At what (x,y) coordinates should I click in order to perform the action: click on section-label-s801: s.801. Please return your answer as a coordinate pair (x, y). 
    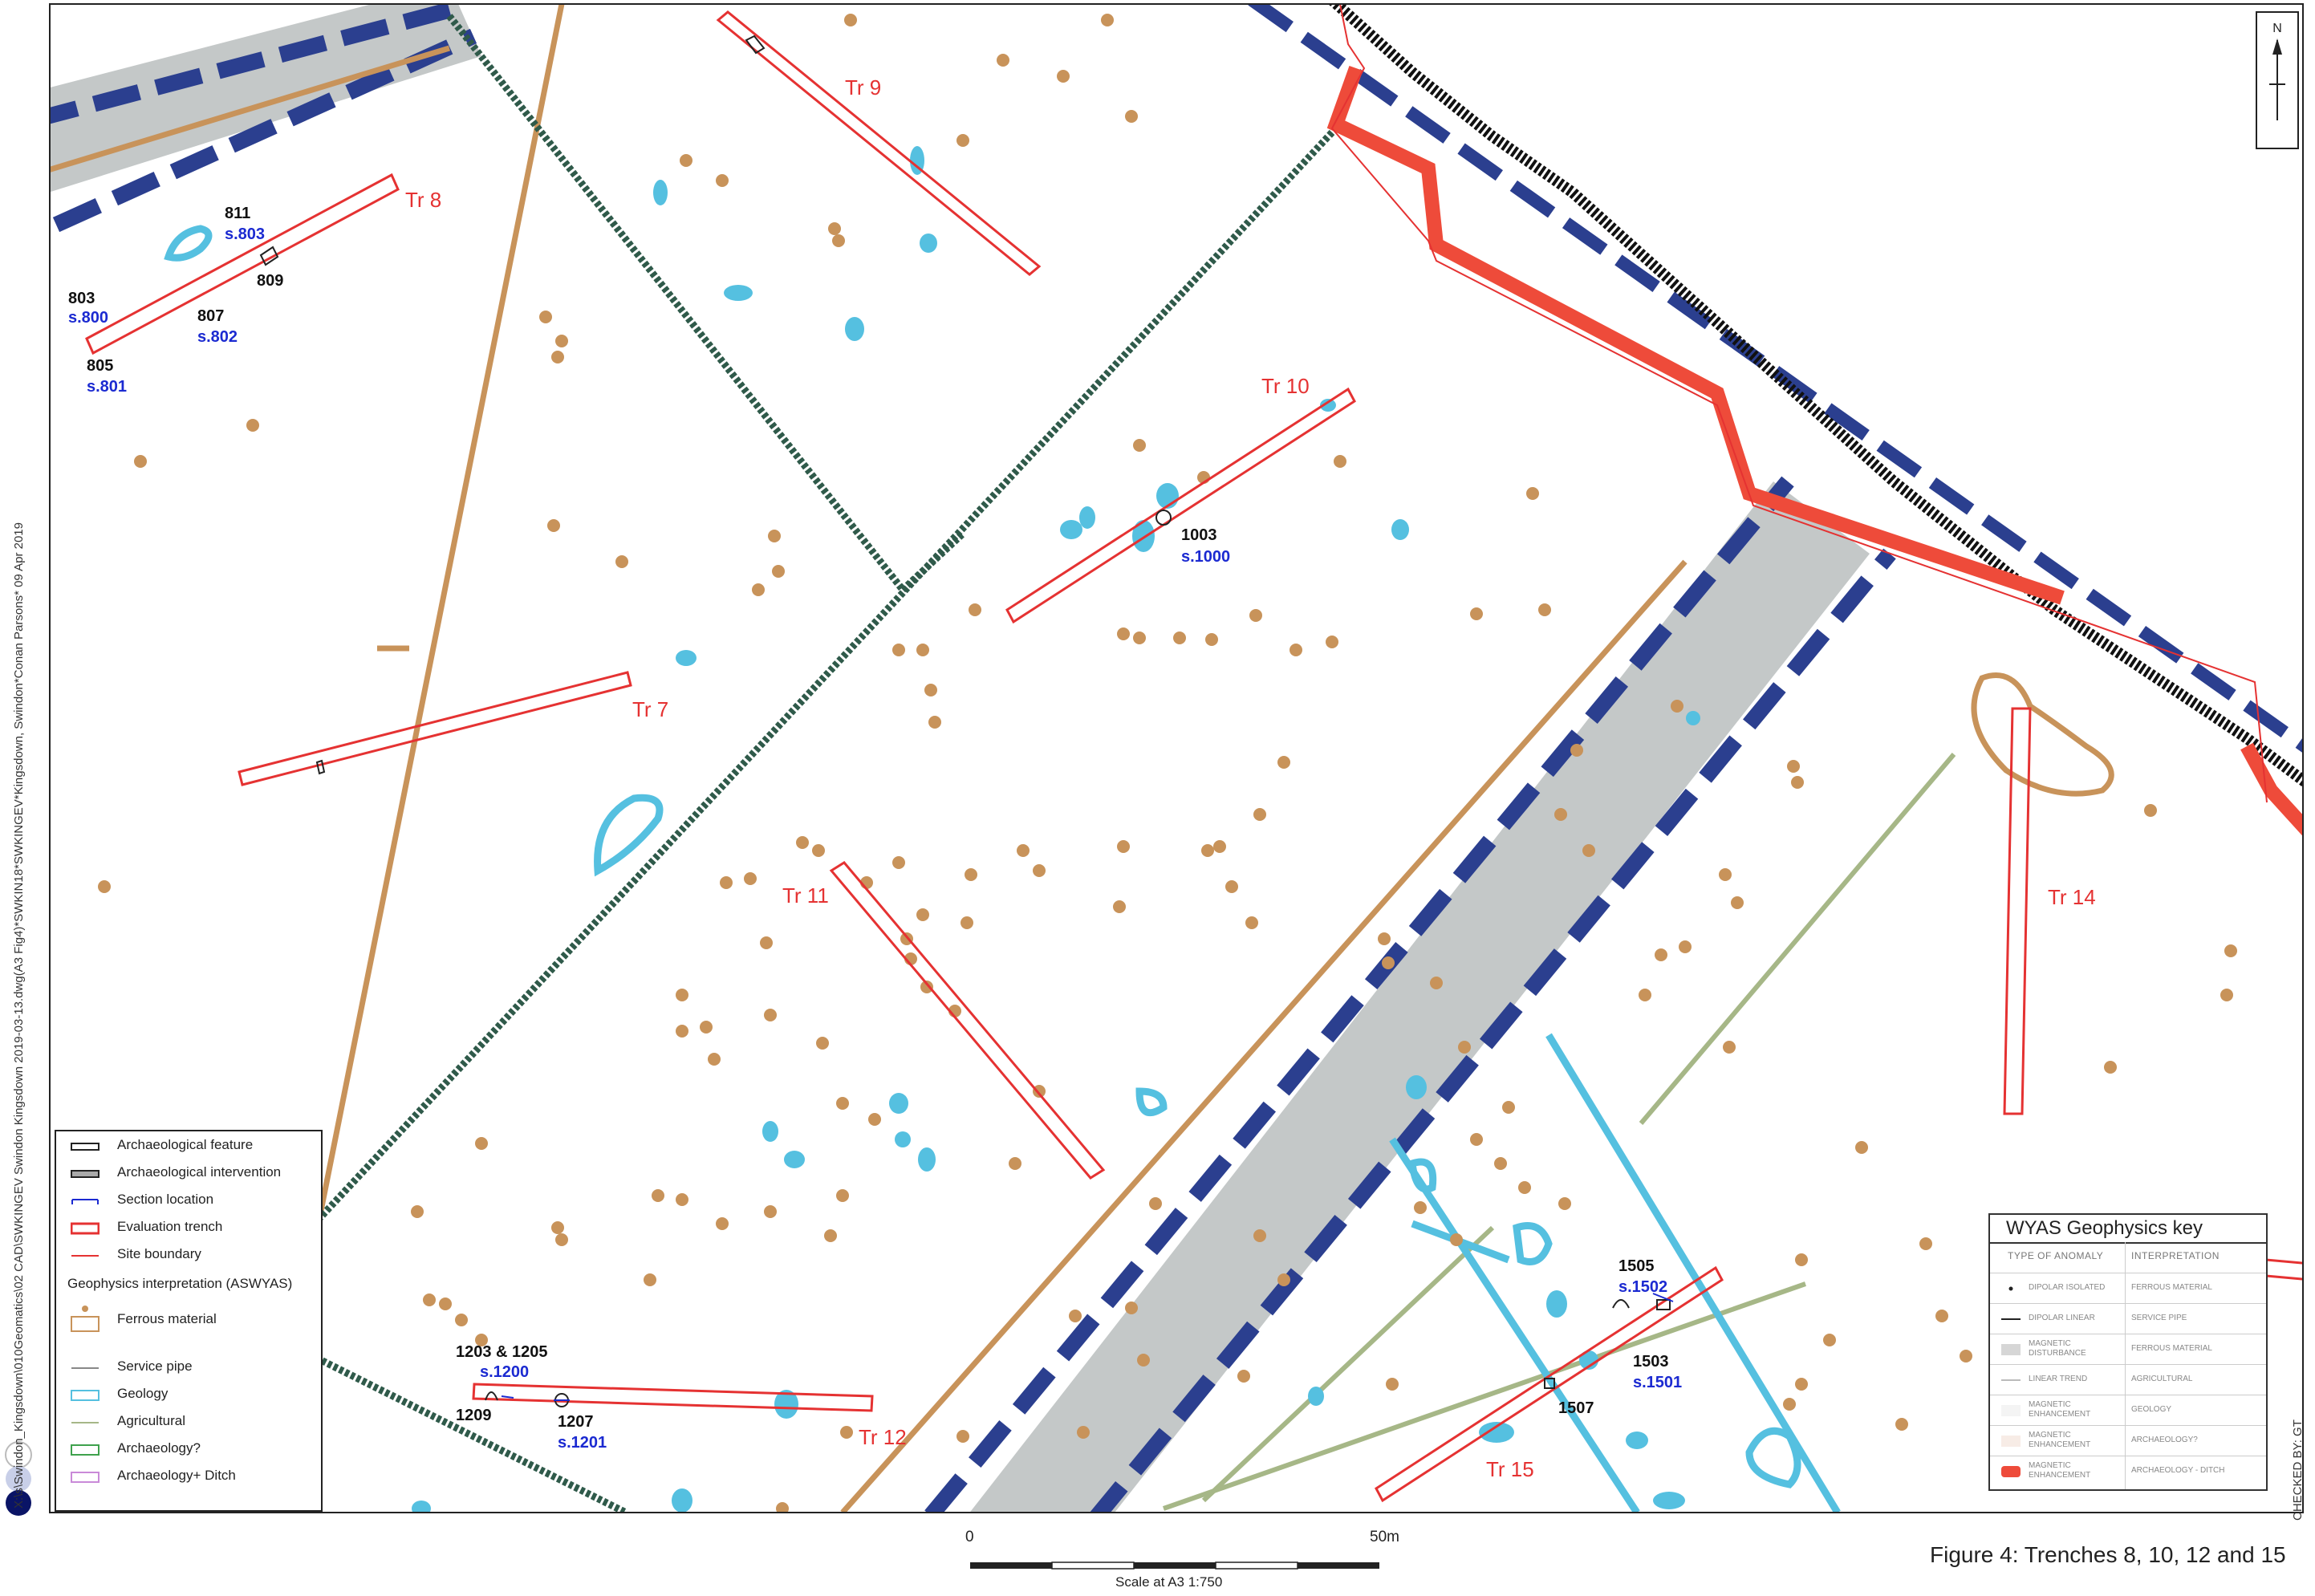
    Looking at the image, I should click on (107, 387).